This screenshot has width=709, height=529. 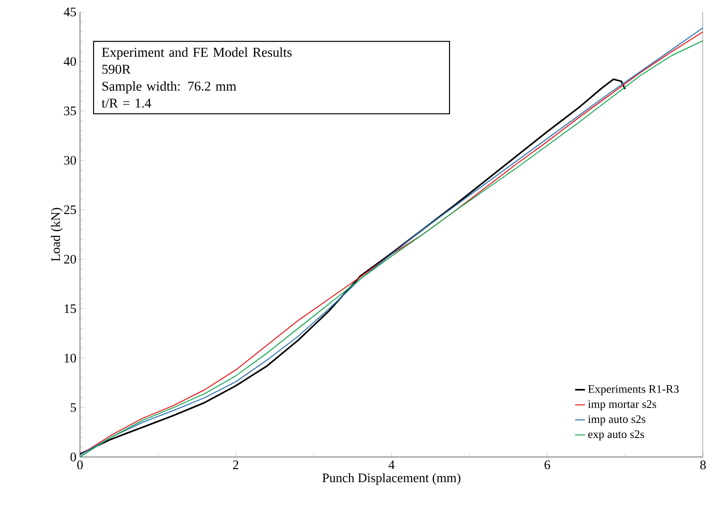 I want to click on x-tick-label: 6, so click(x=547, y=465).